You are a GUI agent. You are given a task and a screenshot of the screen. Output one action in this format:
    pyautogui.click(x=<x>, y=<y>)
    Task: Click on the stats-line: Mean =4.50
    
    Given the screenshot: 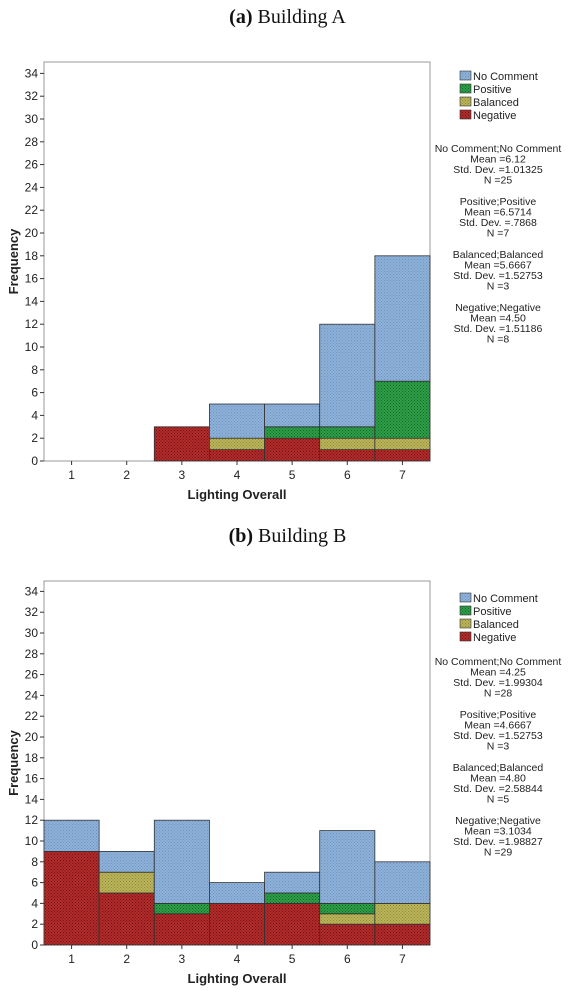 What is the action you would take?
    pyautogui.click(x=498, y=319)
    